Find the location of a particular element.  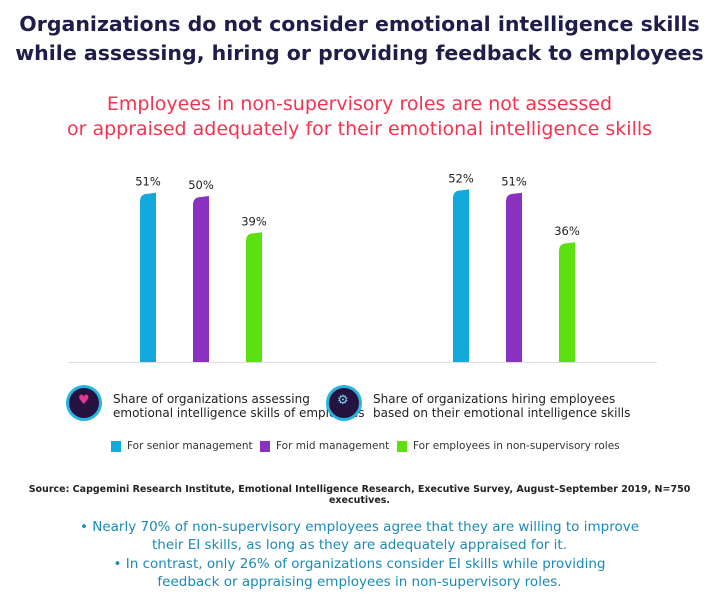

data-label: 36% is located at coordinates (567, 231).